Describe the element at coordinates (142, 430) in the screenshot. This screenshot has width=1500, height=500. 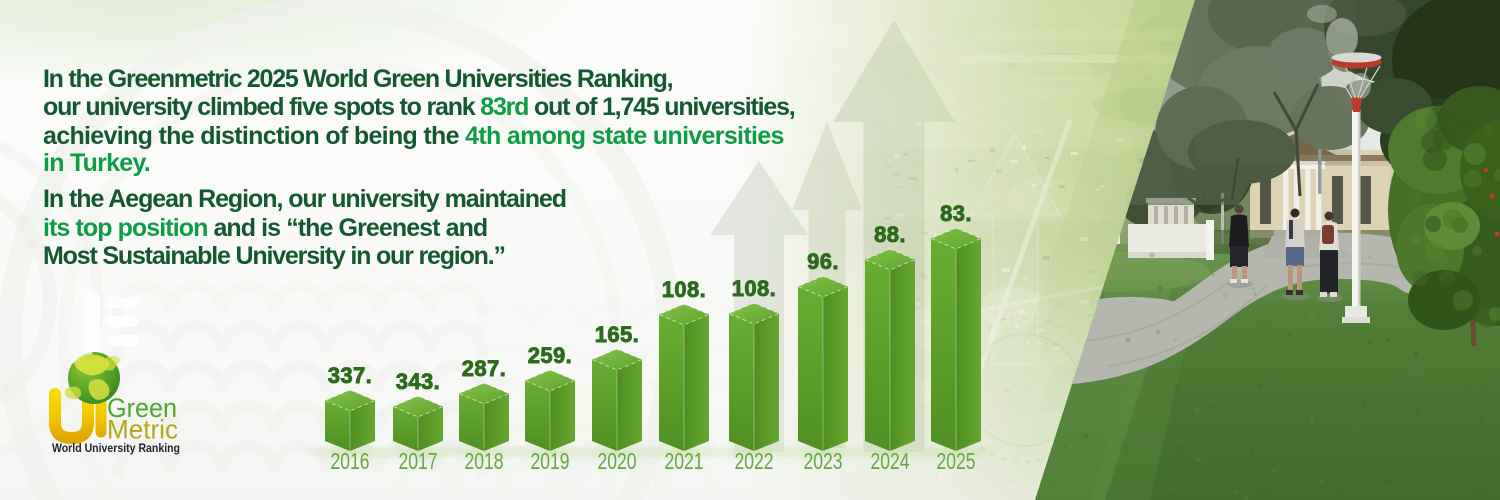
I see `svg-text: Metric` at that location.